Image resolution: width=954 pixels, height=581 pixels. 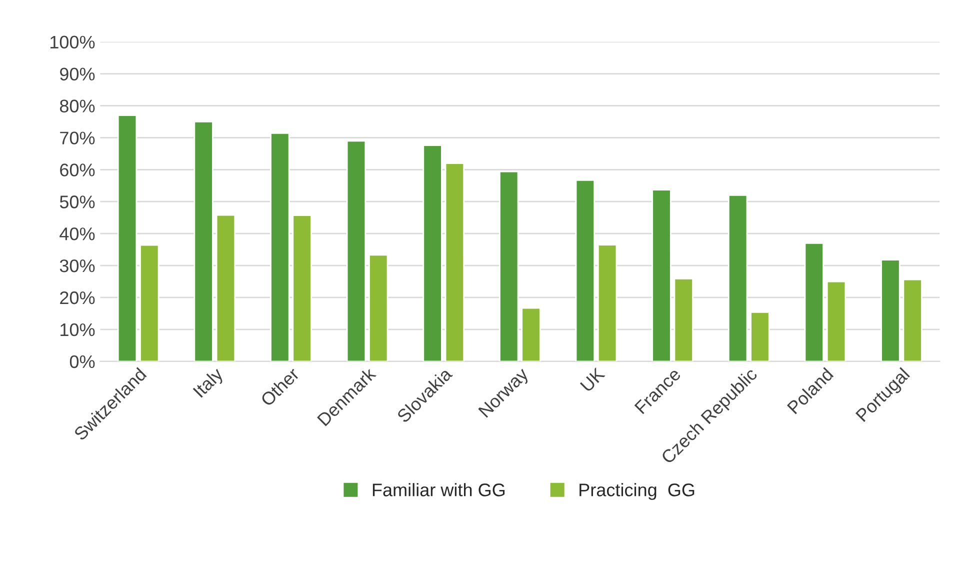 What do you see at coordinates (77, 170) in the screenshot?
I see `y-tick-label: 60%` at bounding box center [77, 170].